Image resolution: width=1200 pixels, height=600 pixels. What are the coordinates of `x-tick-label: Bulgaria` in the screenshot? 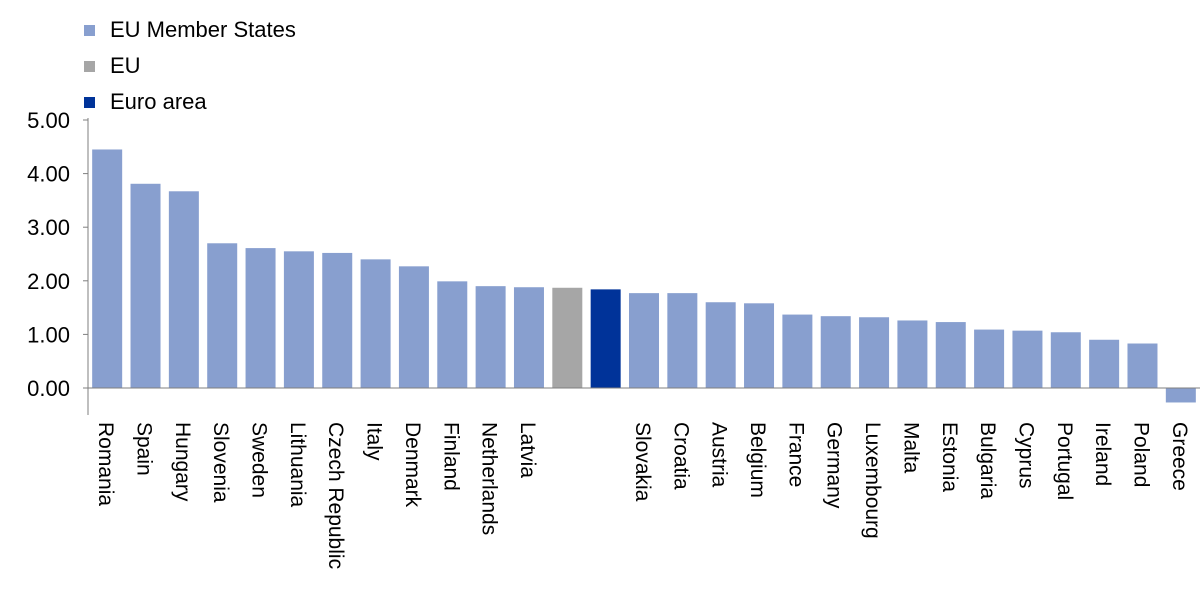 It's located at (987, 460).